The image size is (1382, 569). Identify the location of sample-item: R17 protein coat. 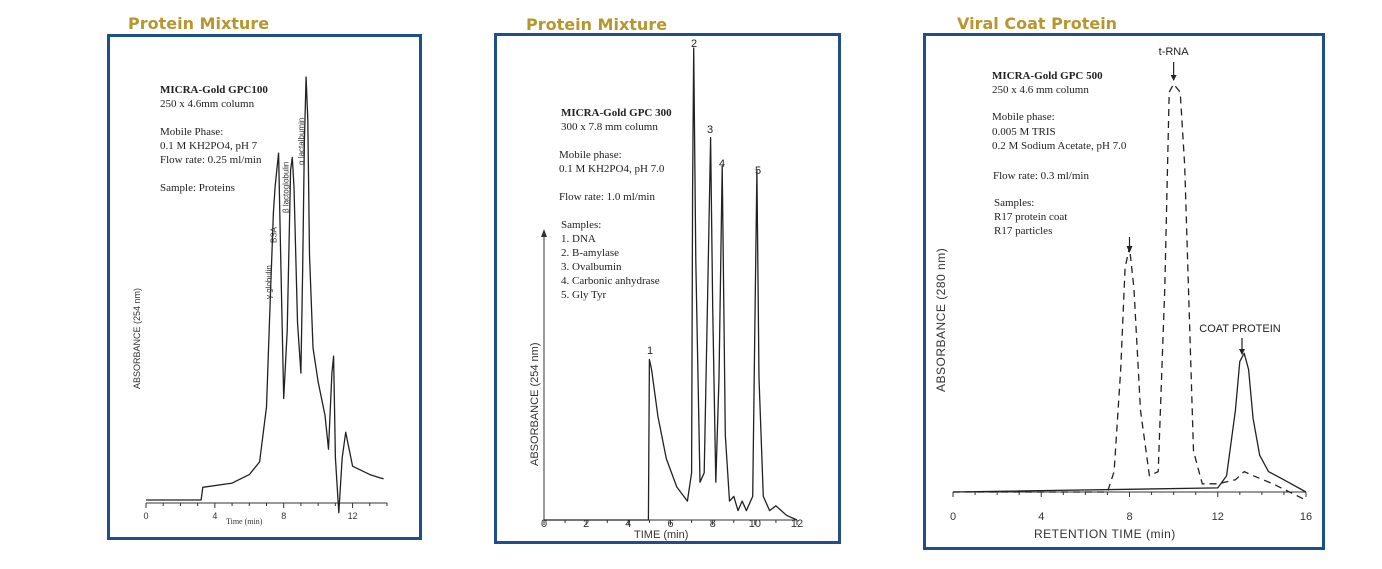
(1031, 217).